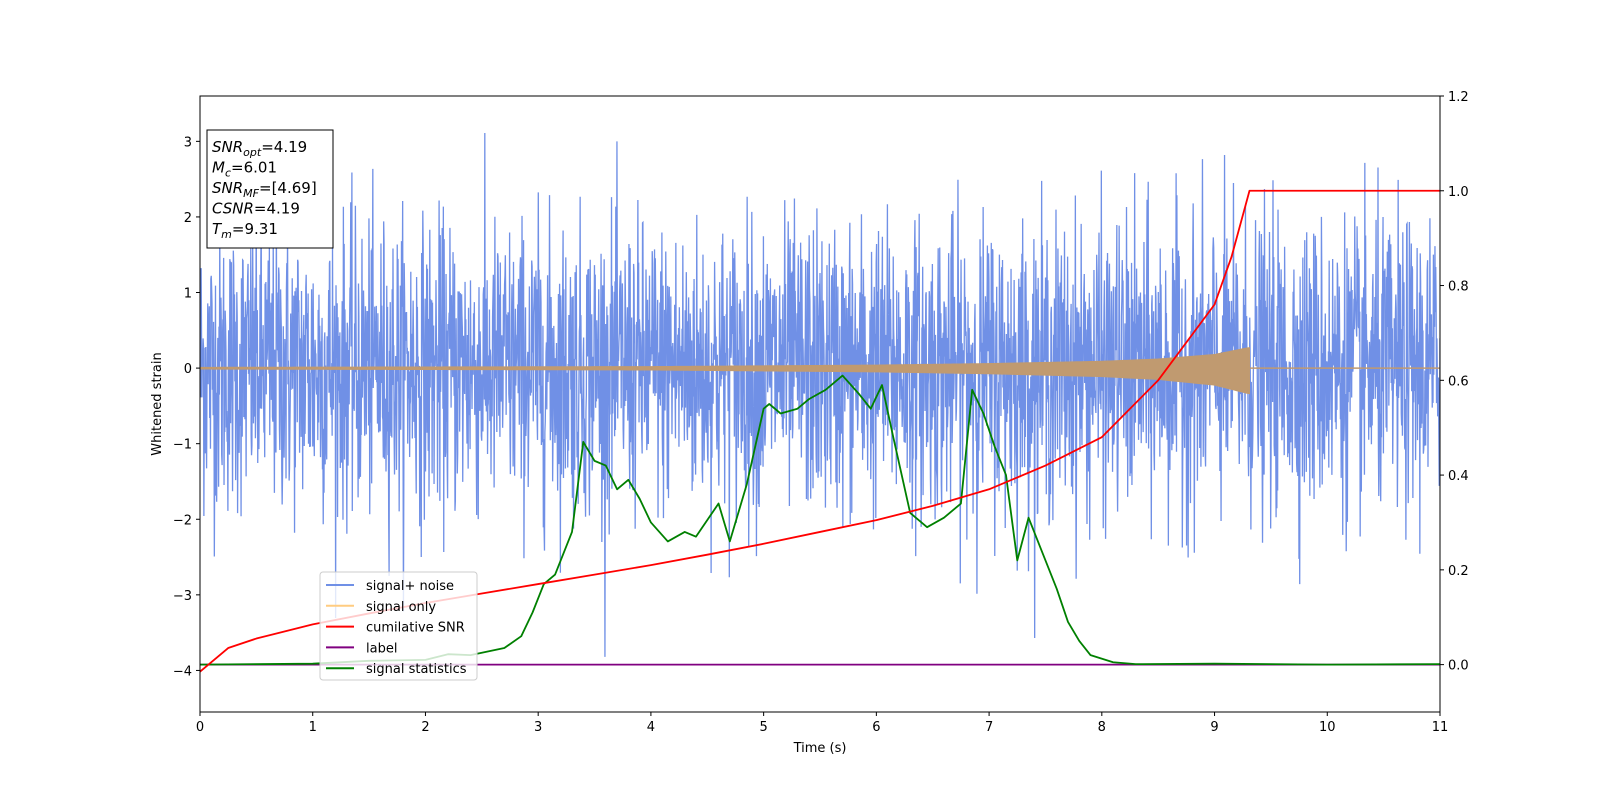  I want to click on y-left-tick-label: 3, so click(188, 142).